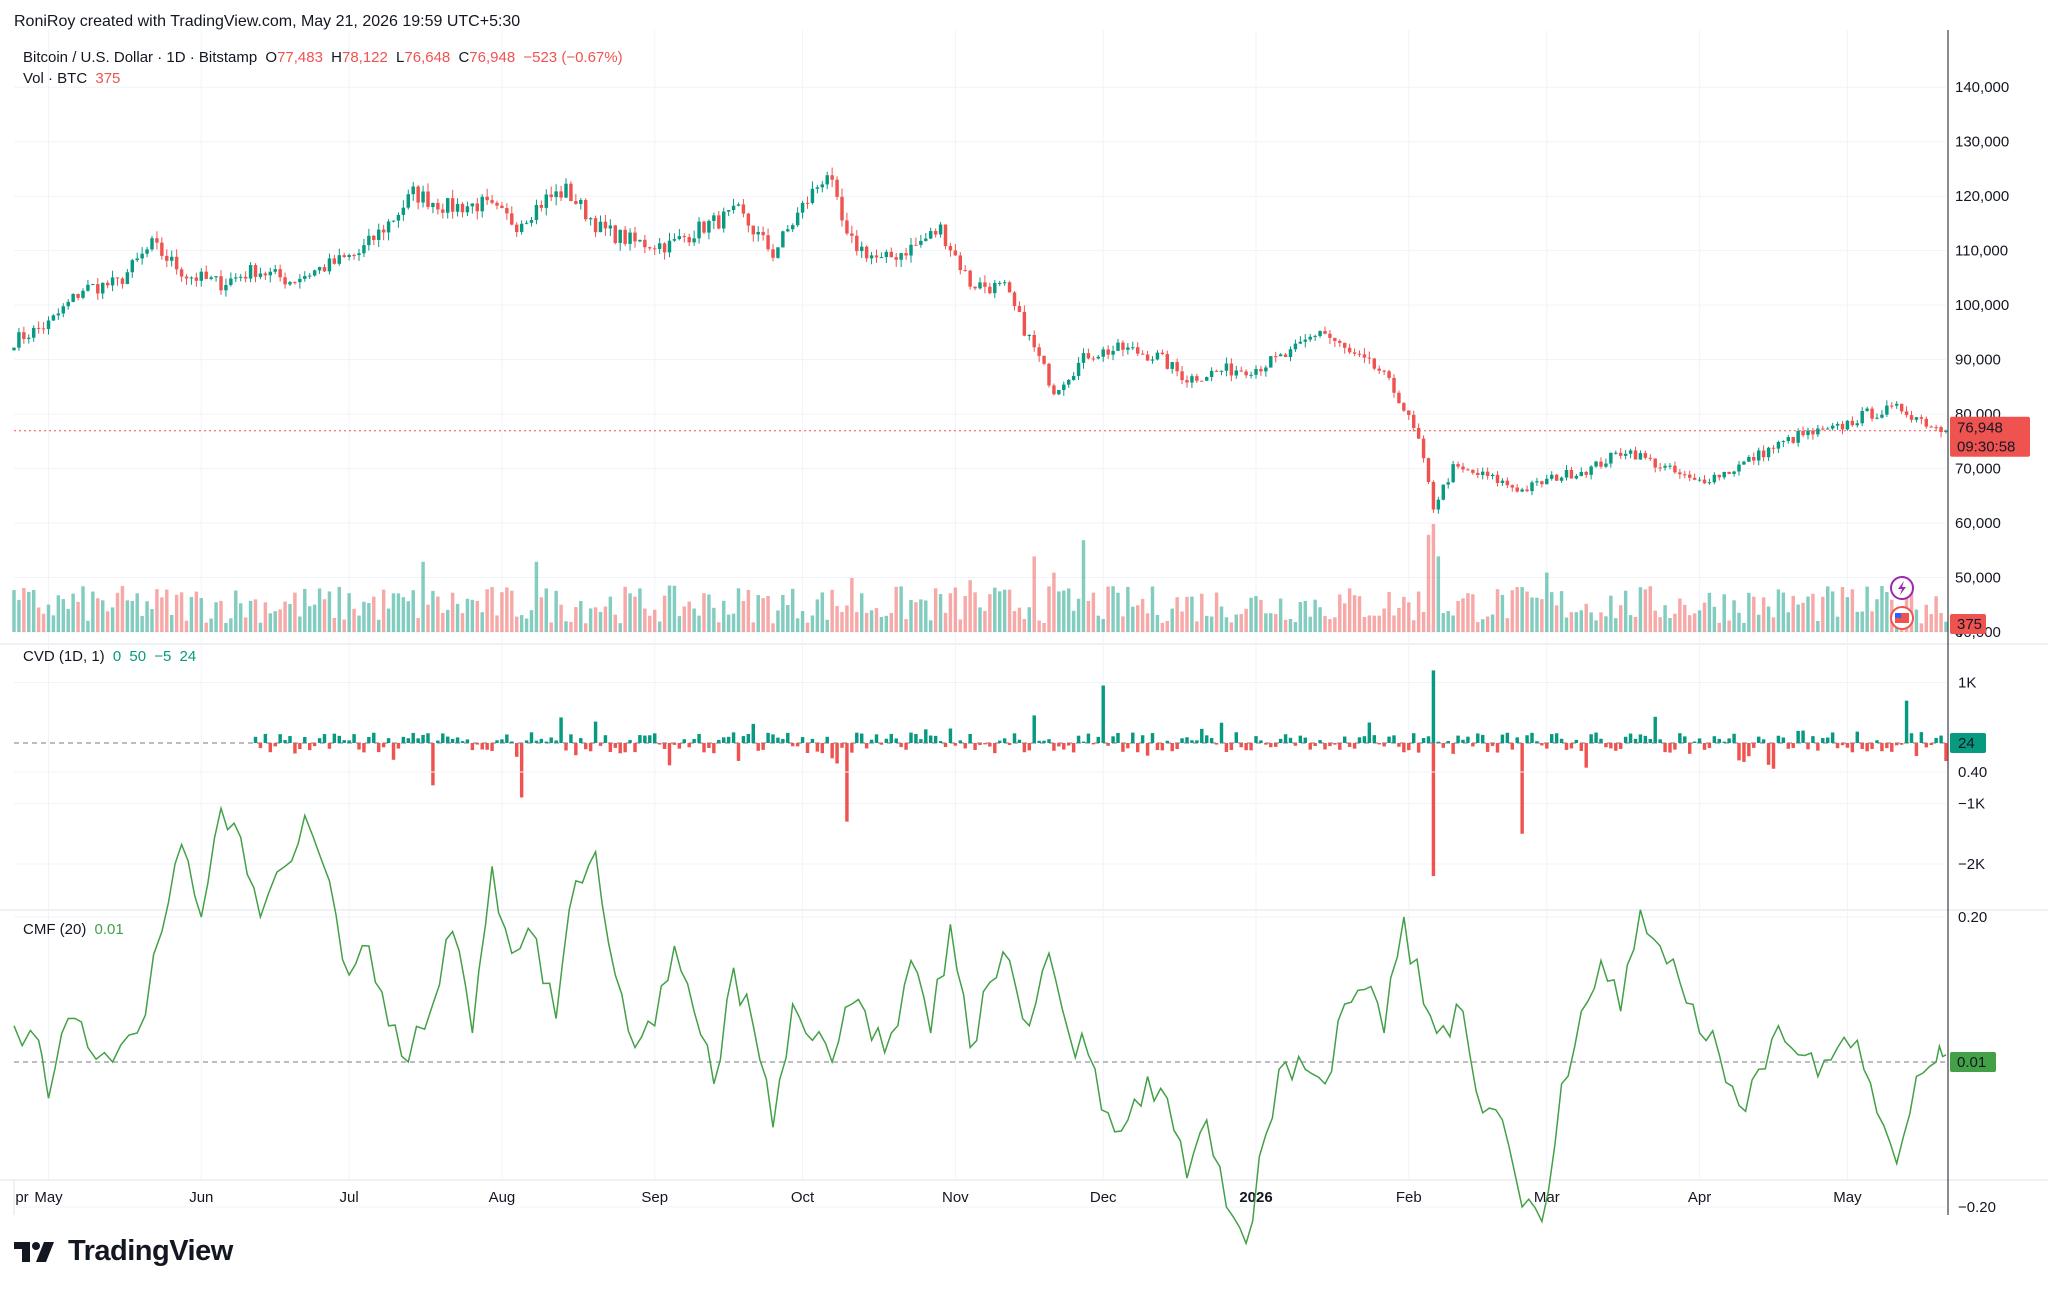 The image size is (2048, 1289). I want to click on low-value: 76,648, so click(427, 57).